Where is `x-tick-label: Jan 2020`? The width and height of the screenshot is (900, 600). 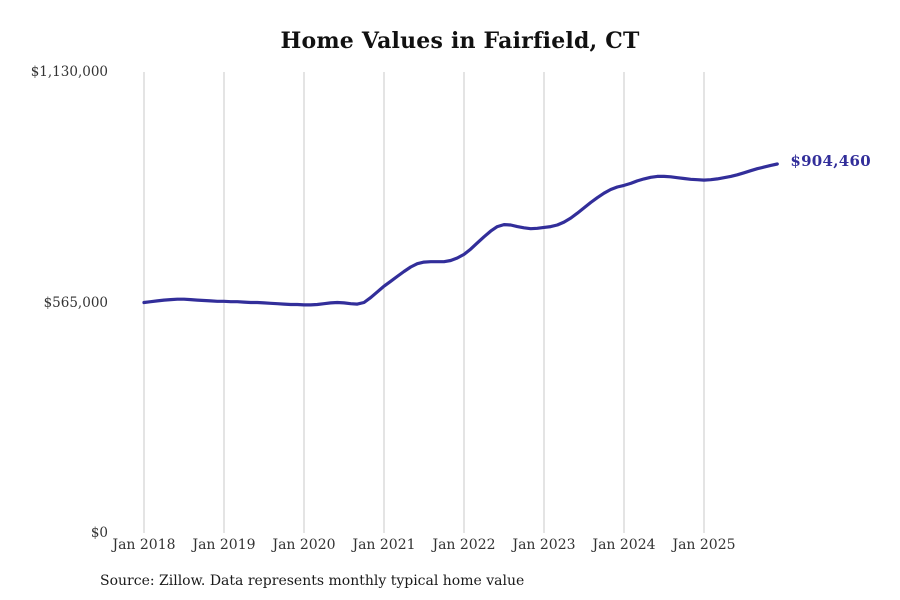 x-tick-label: Jan 2020 is located at coordinates (304, 545).